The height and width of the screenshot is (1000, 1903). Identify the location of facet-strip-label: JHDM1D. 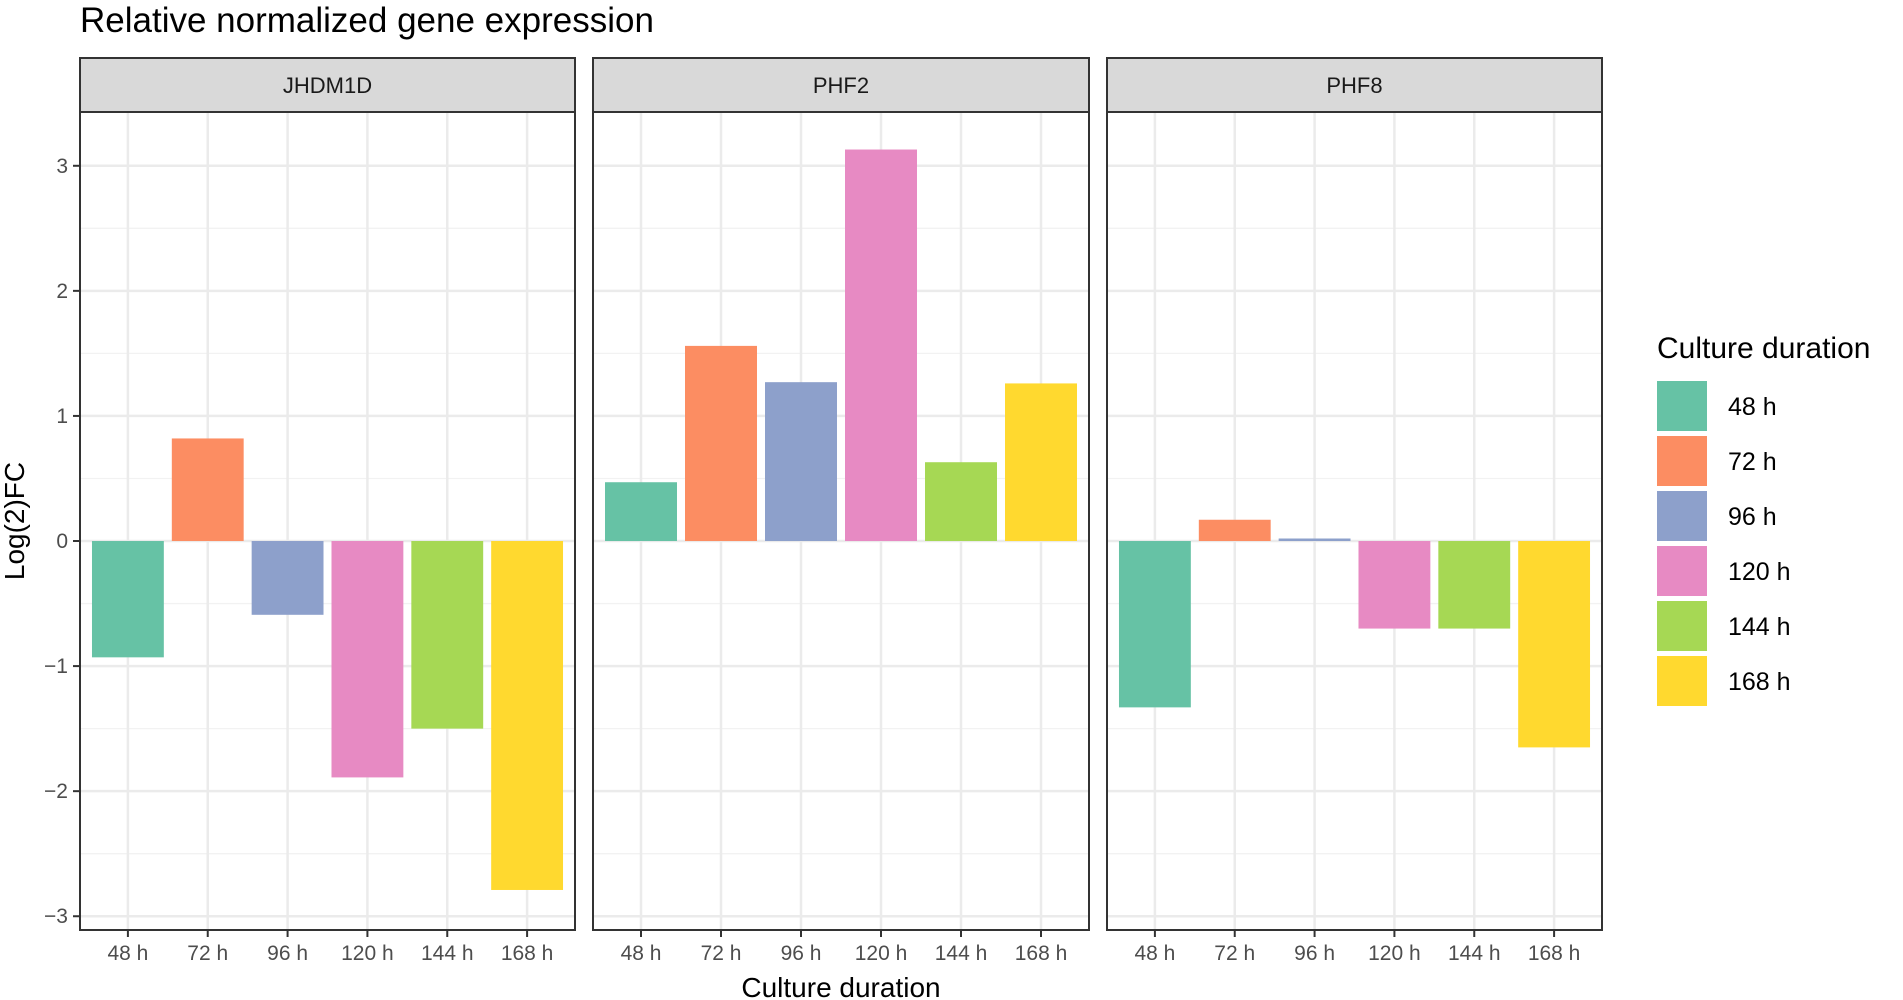
(327, 85).